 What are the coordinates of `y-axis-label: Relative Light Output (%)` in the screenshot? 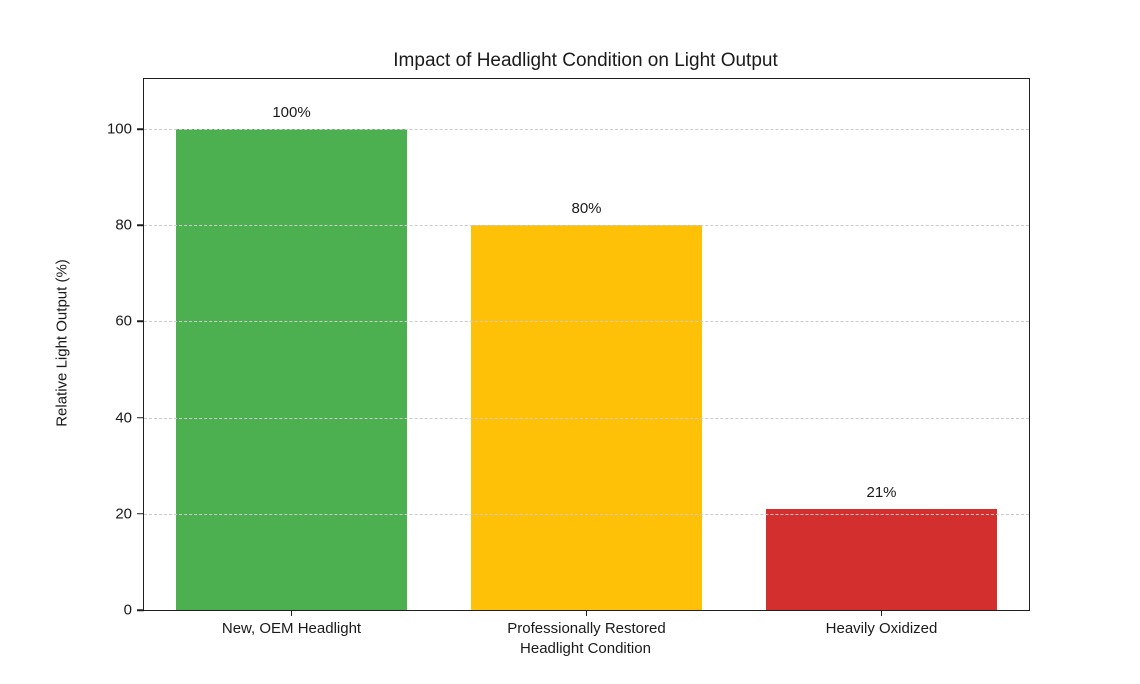 It's located at (62, 343).